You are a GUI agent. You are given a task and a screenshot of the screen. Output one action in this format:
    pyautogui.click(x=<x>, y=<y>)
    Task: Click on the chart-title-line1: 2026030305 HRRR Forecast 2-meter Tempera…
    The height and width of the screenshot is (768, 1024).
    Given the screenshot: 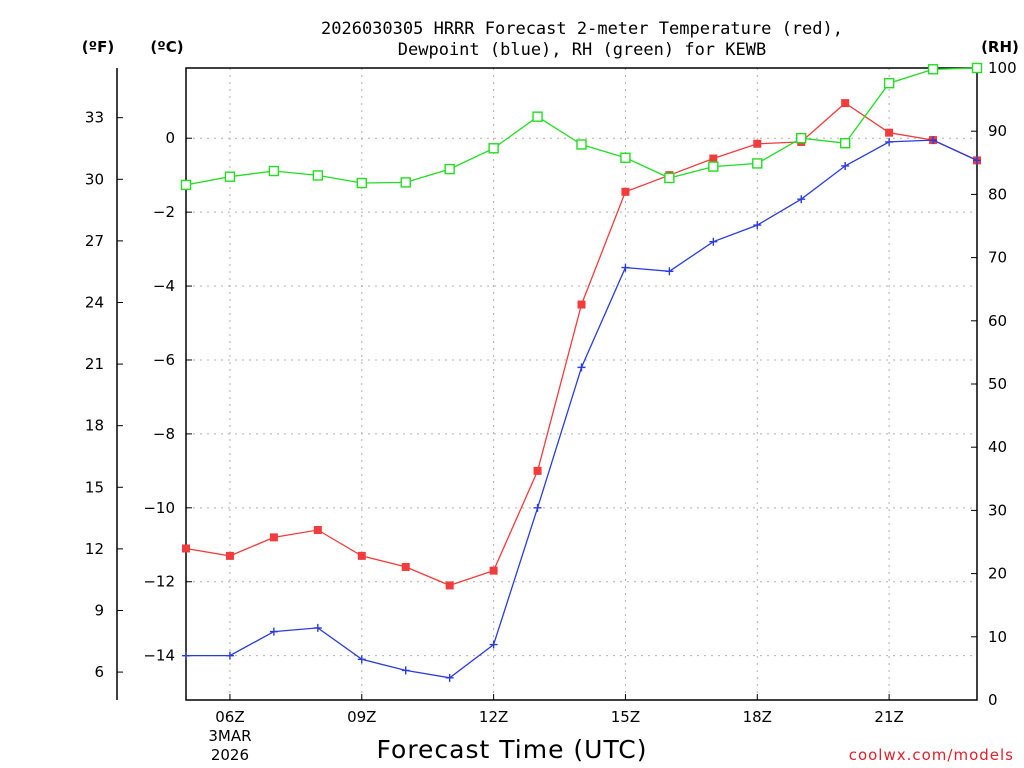 What is the action you would take?
    pyautogui.click(x=582, y=29)
    